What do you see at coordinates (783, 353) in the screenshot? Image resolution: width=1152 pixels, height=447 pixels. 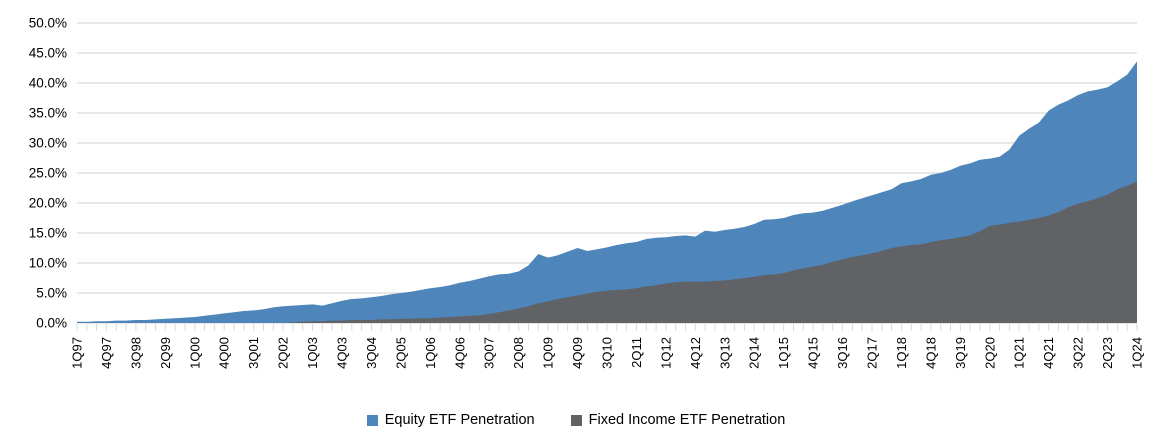 I see `svg-text: 1Q15` at bounding box center [783, 353].